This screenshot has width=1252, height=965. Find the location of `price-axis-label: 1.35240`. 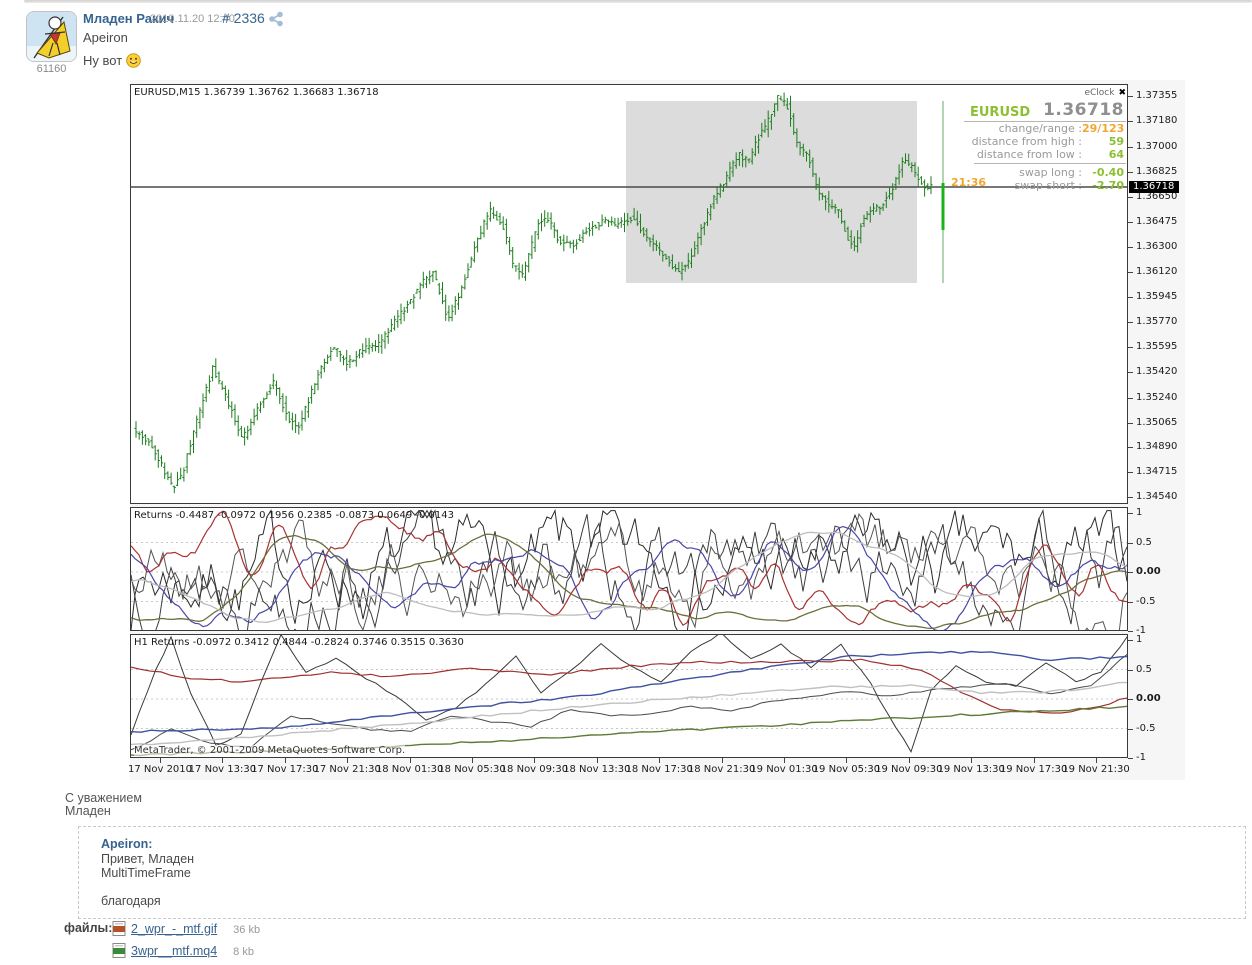

price-axis-label: 1.35240 is located at coordinates (1157, 397).